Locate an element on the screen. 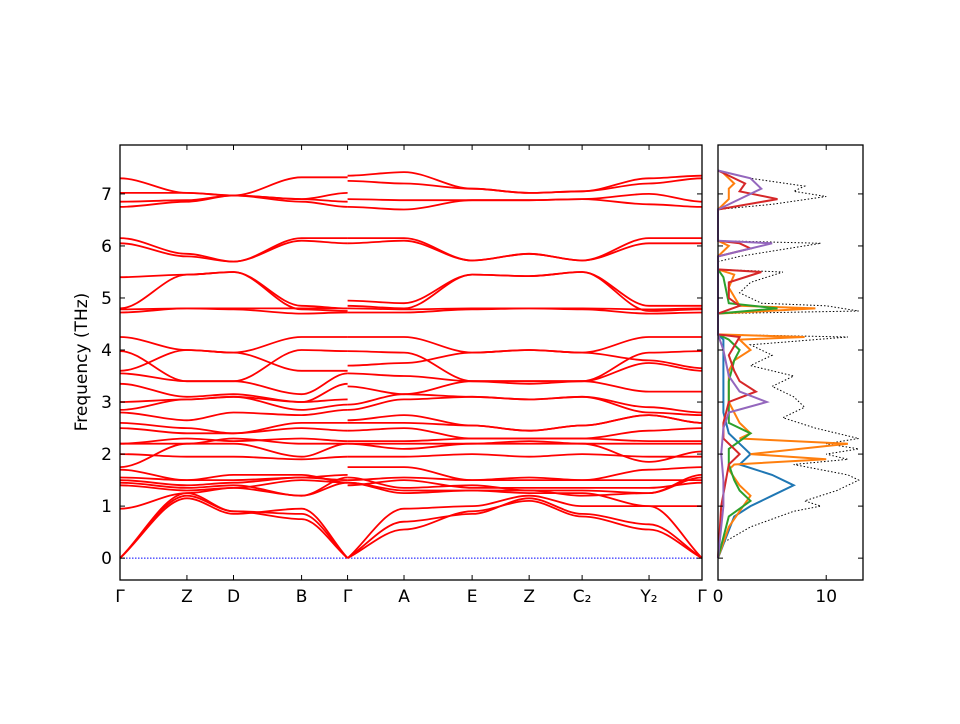 The height and width of the screenshot is (724, 960). band-22-left is located at coordinates (233, 457).